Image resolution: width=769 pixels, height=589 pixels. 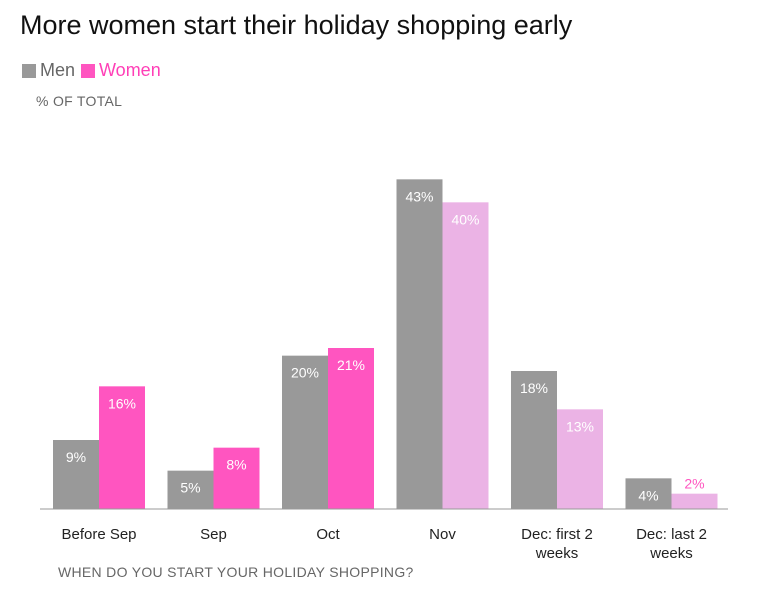 What do you see at coordinates (79, 101) in the screenshot?
I see `chart-subtitle: % OF TOTAL` at bounding box center [79, 101].